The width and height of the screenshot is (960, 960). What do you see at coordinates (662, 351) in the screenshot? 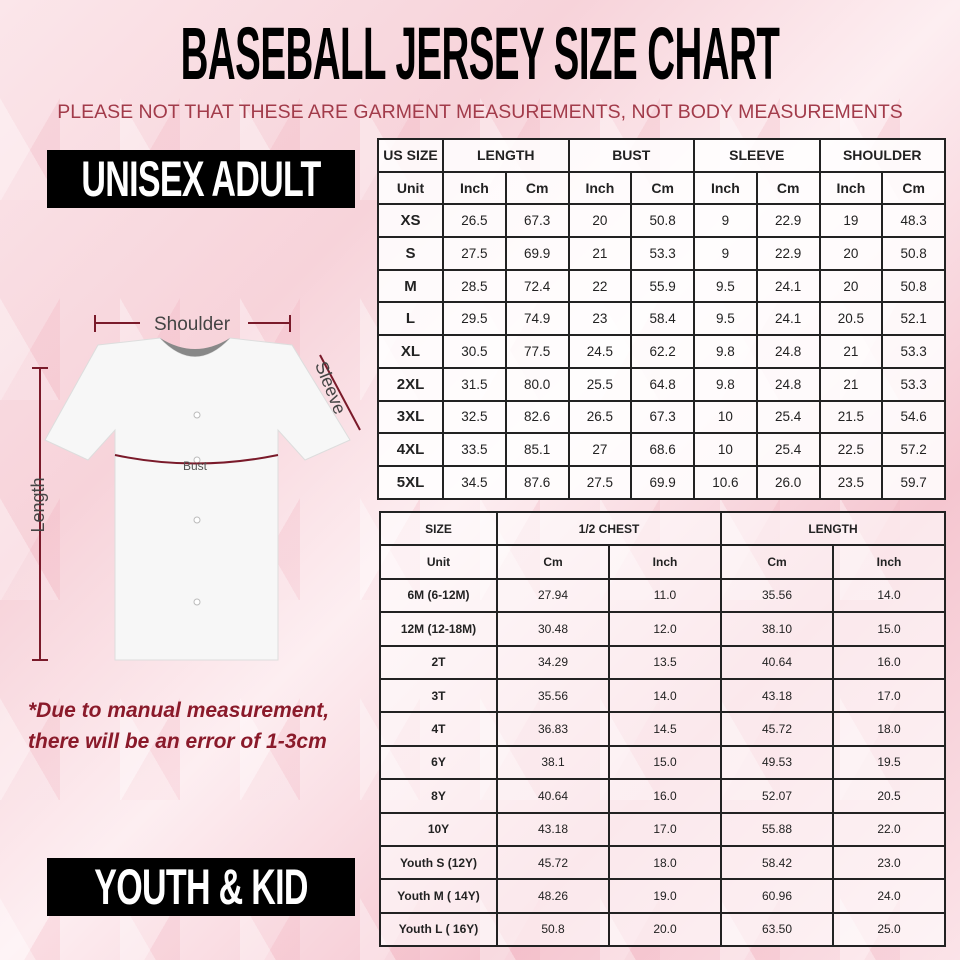
I see `table-cell: 62.2` at bounding box center [662, 351].